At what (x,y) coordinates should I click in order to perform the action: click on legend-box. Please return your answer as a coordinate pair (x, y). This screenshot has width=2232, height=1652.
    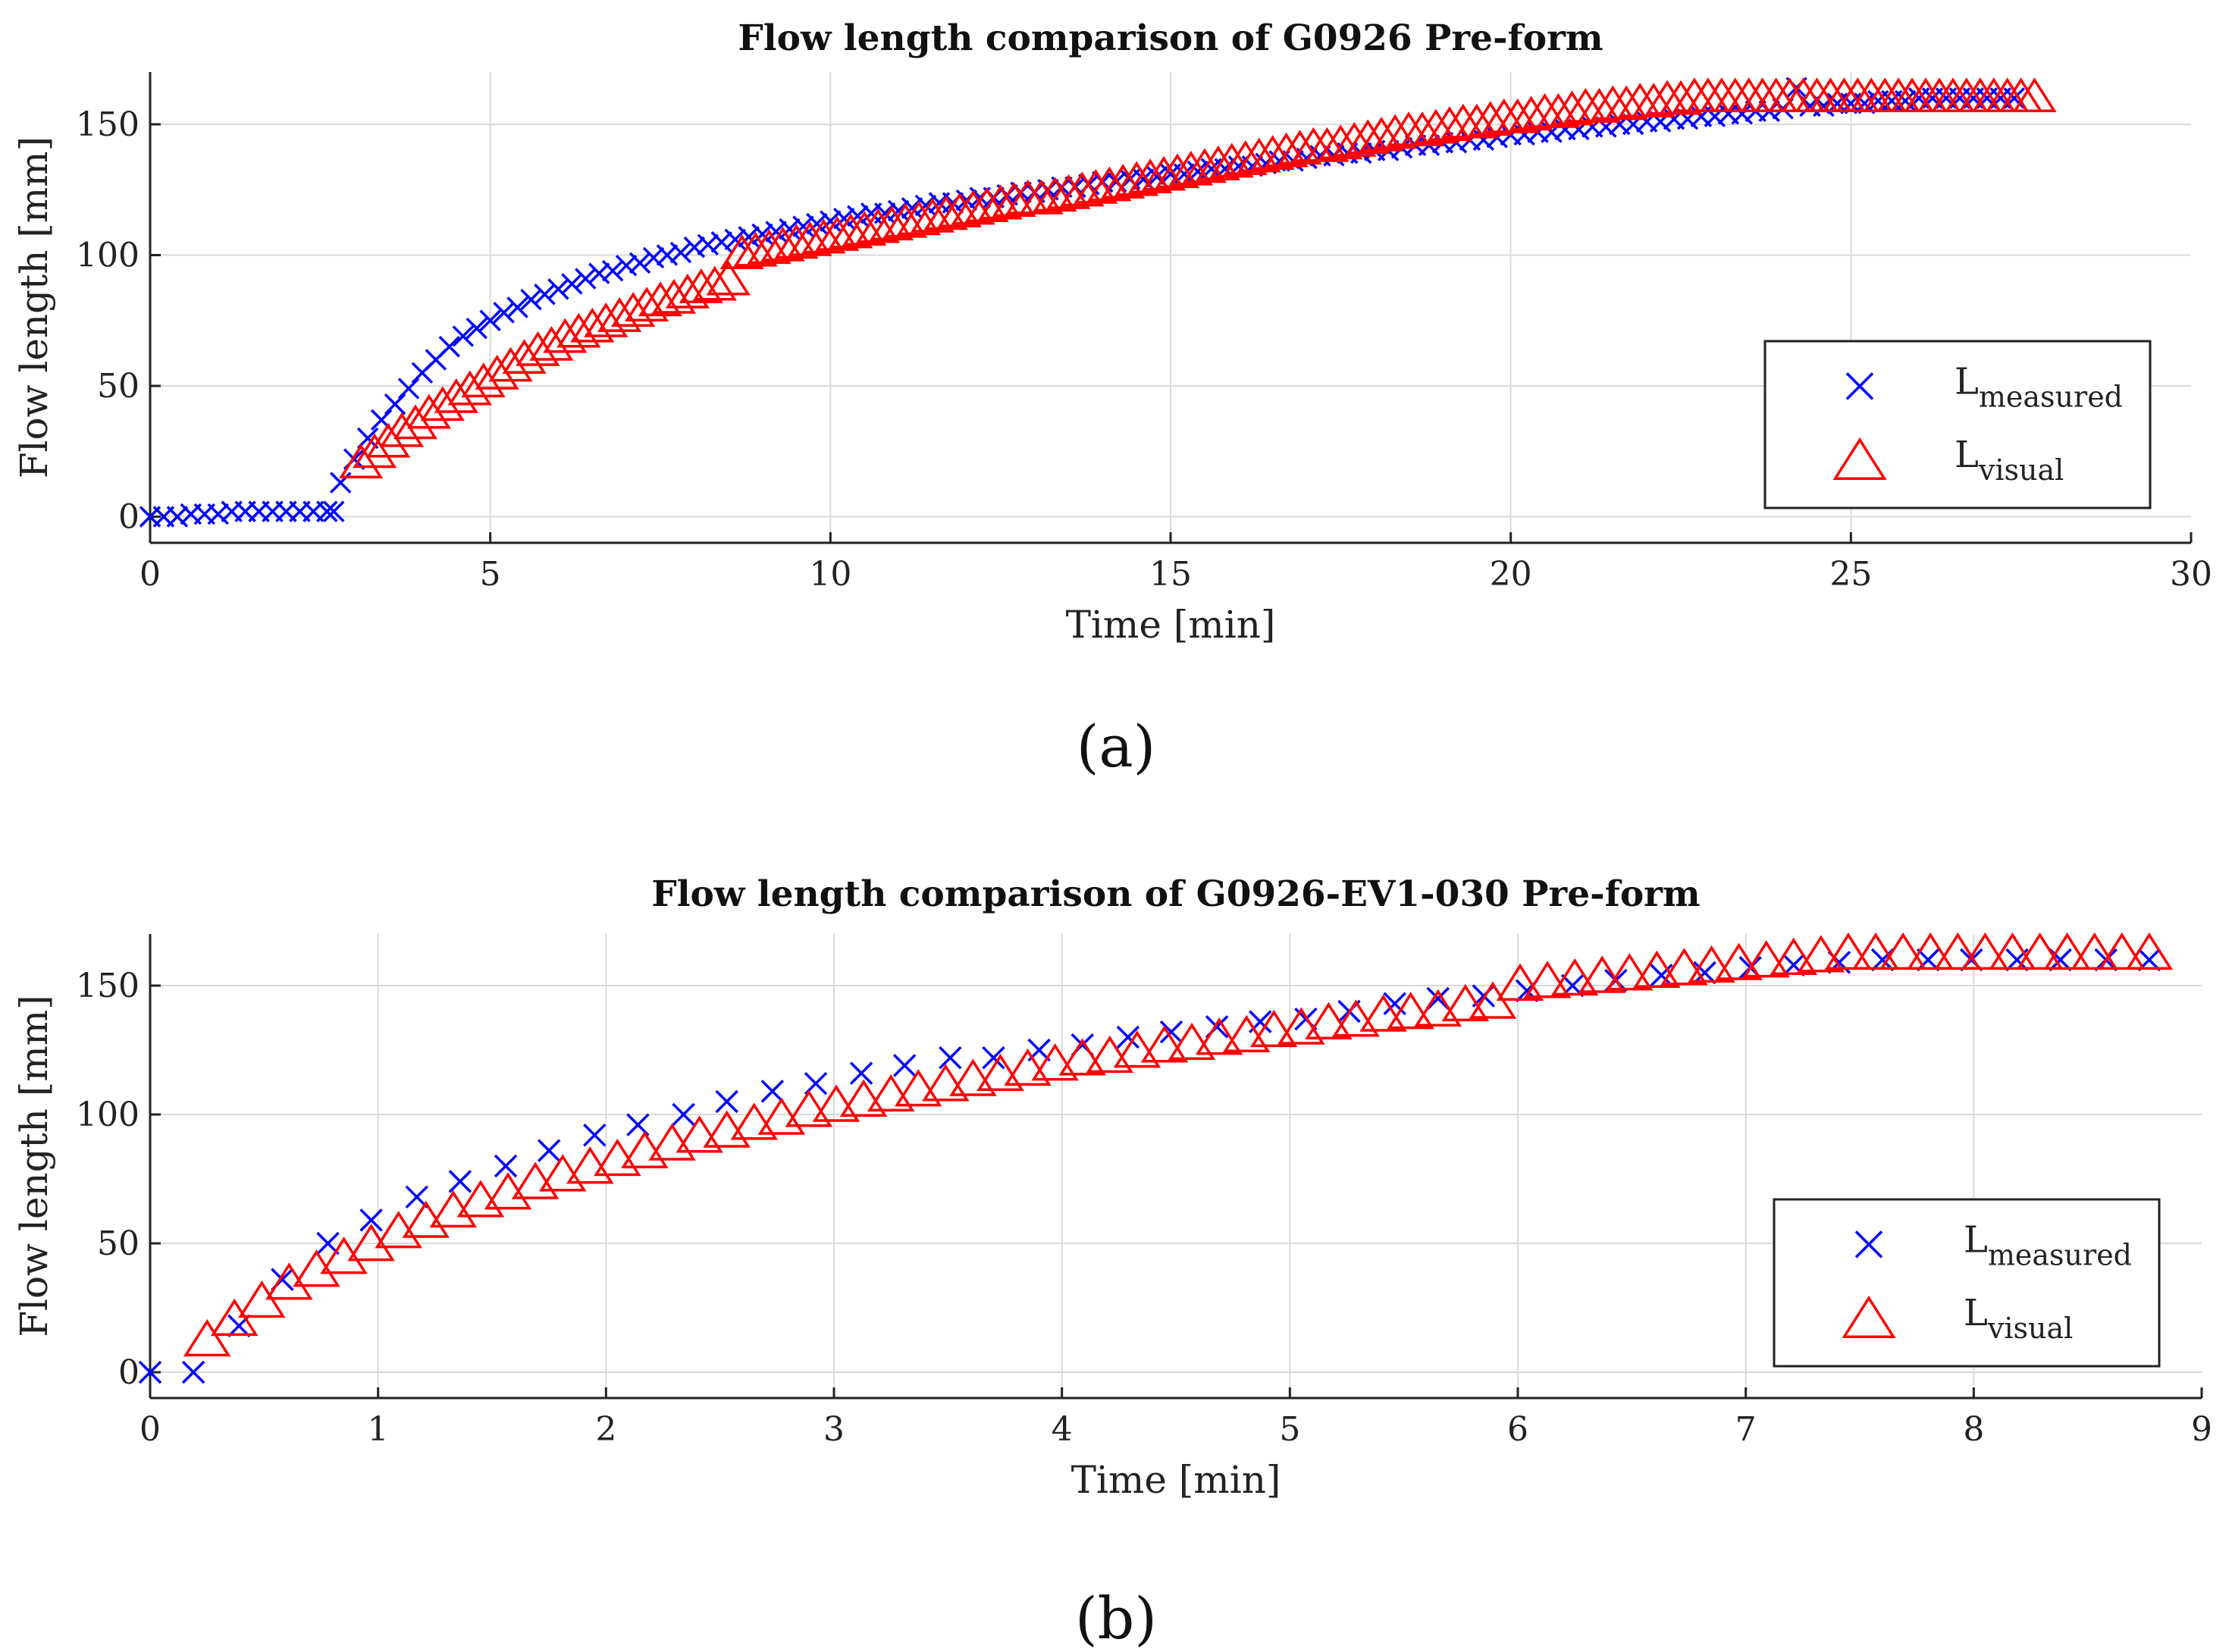
    Looking at the image, I should click on (1967, 1283).